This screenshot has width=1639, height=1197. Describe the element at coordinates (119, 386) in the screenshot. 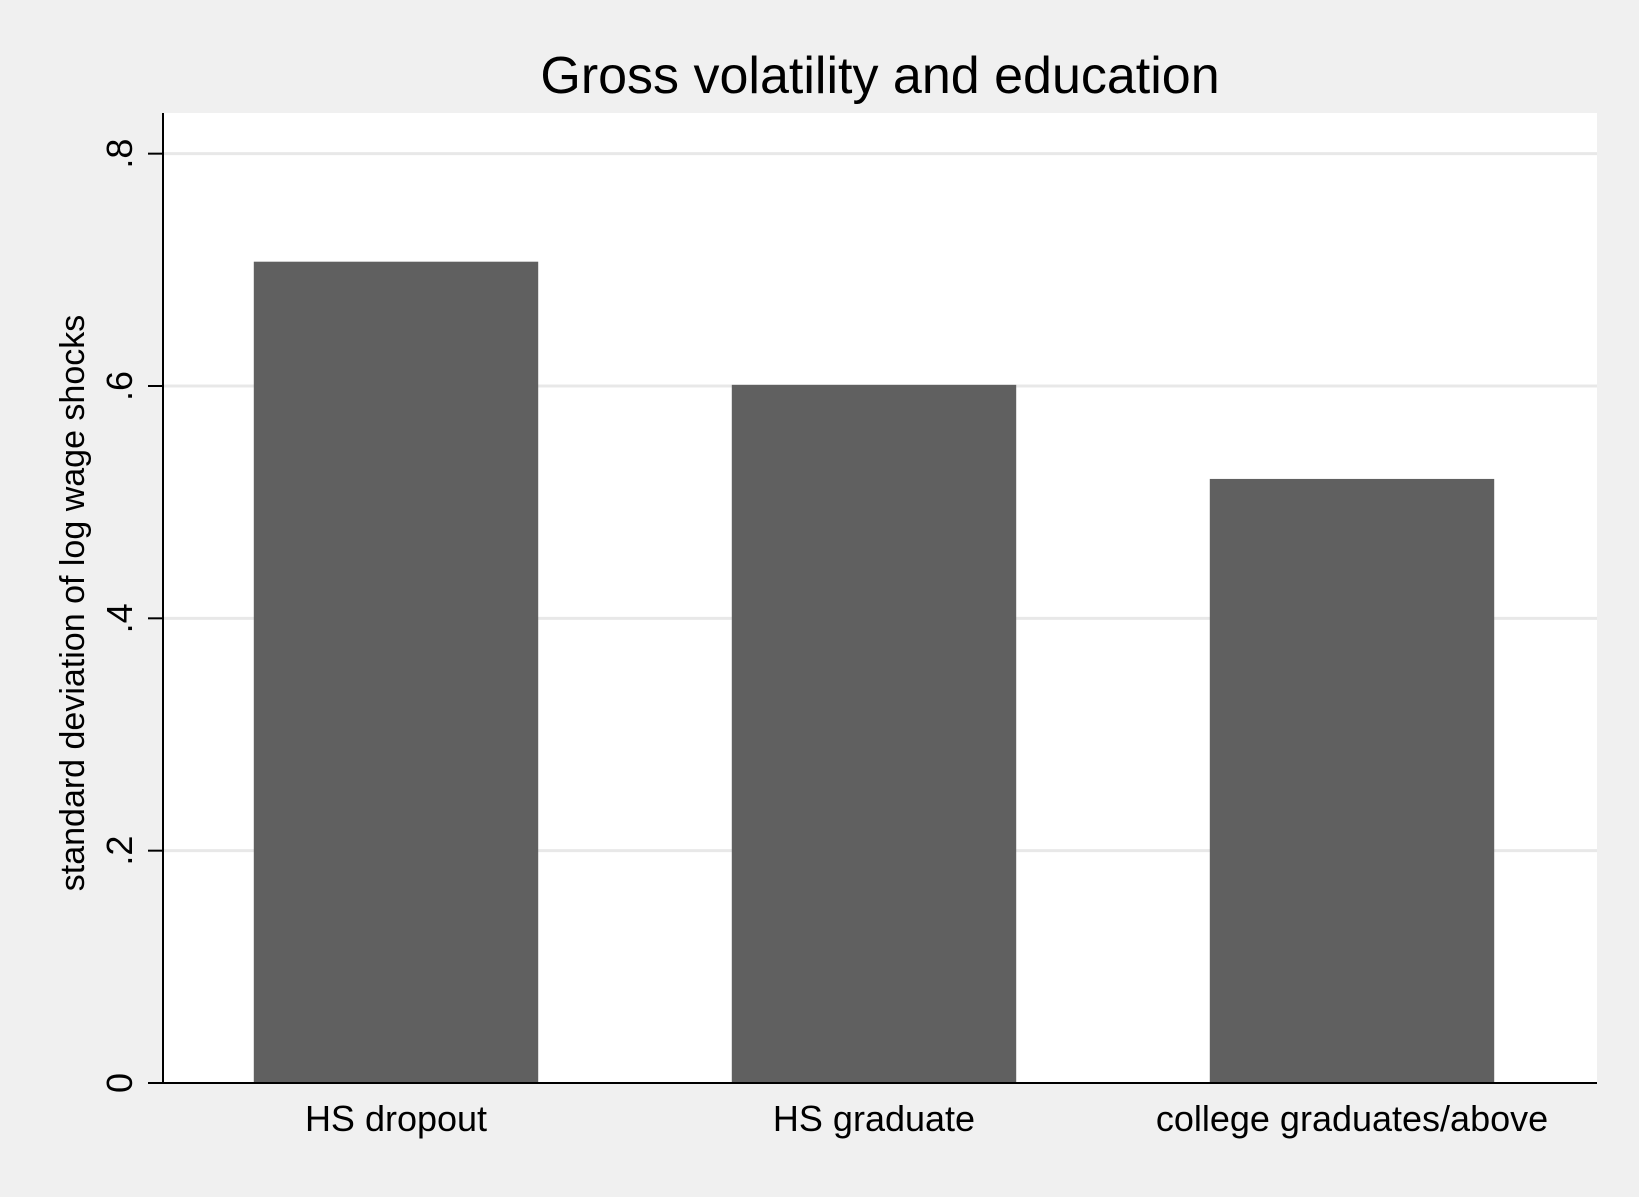

I see `y-tick-label: .6` at that location.